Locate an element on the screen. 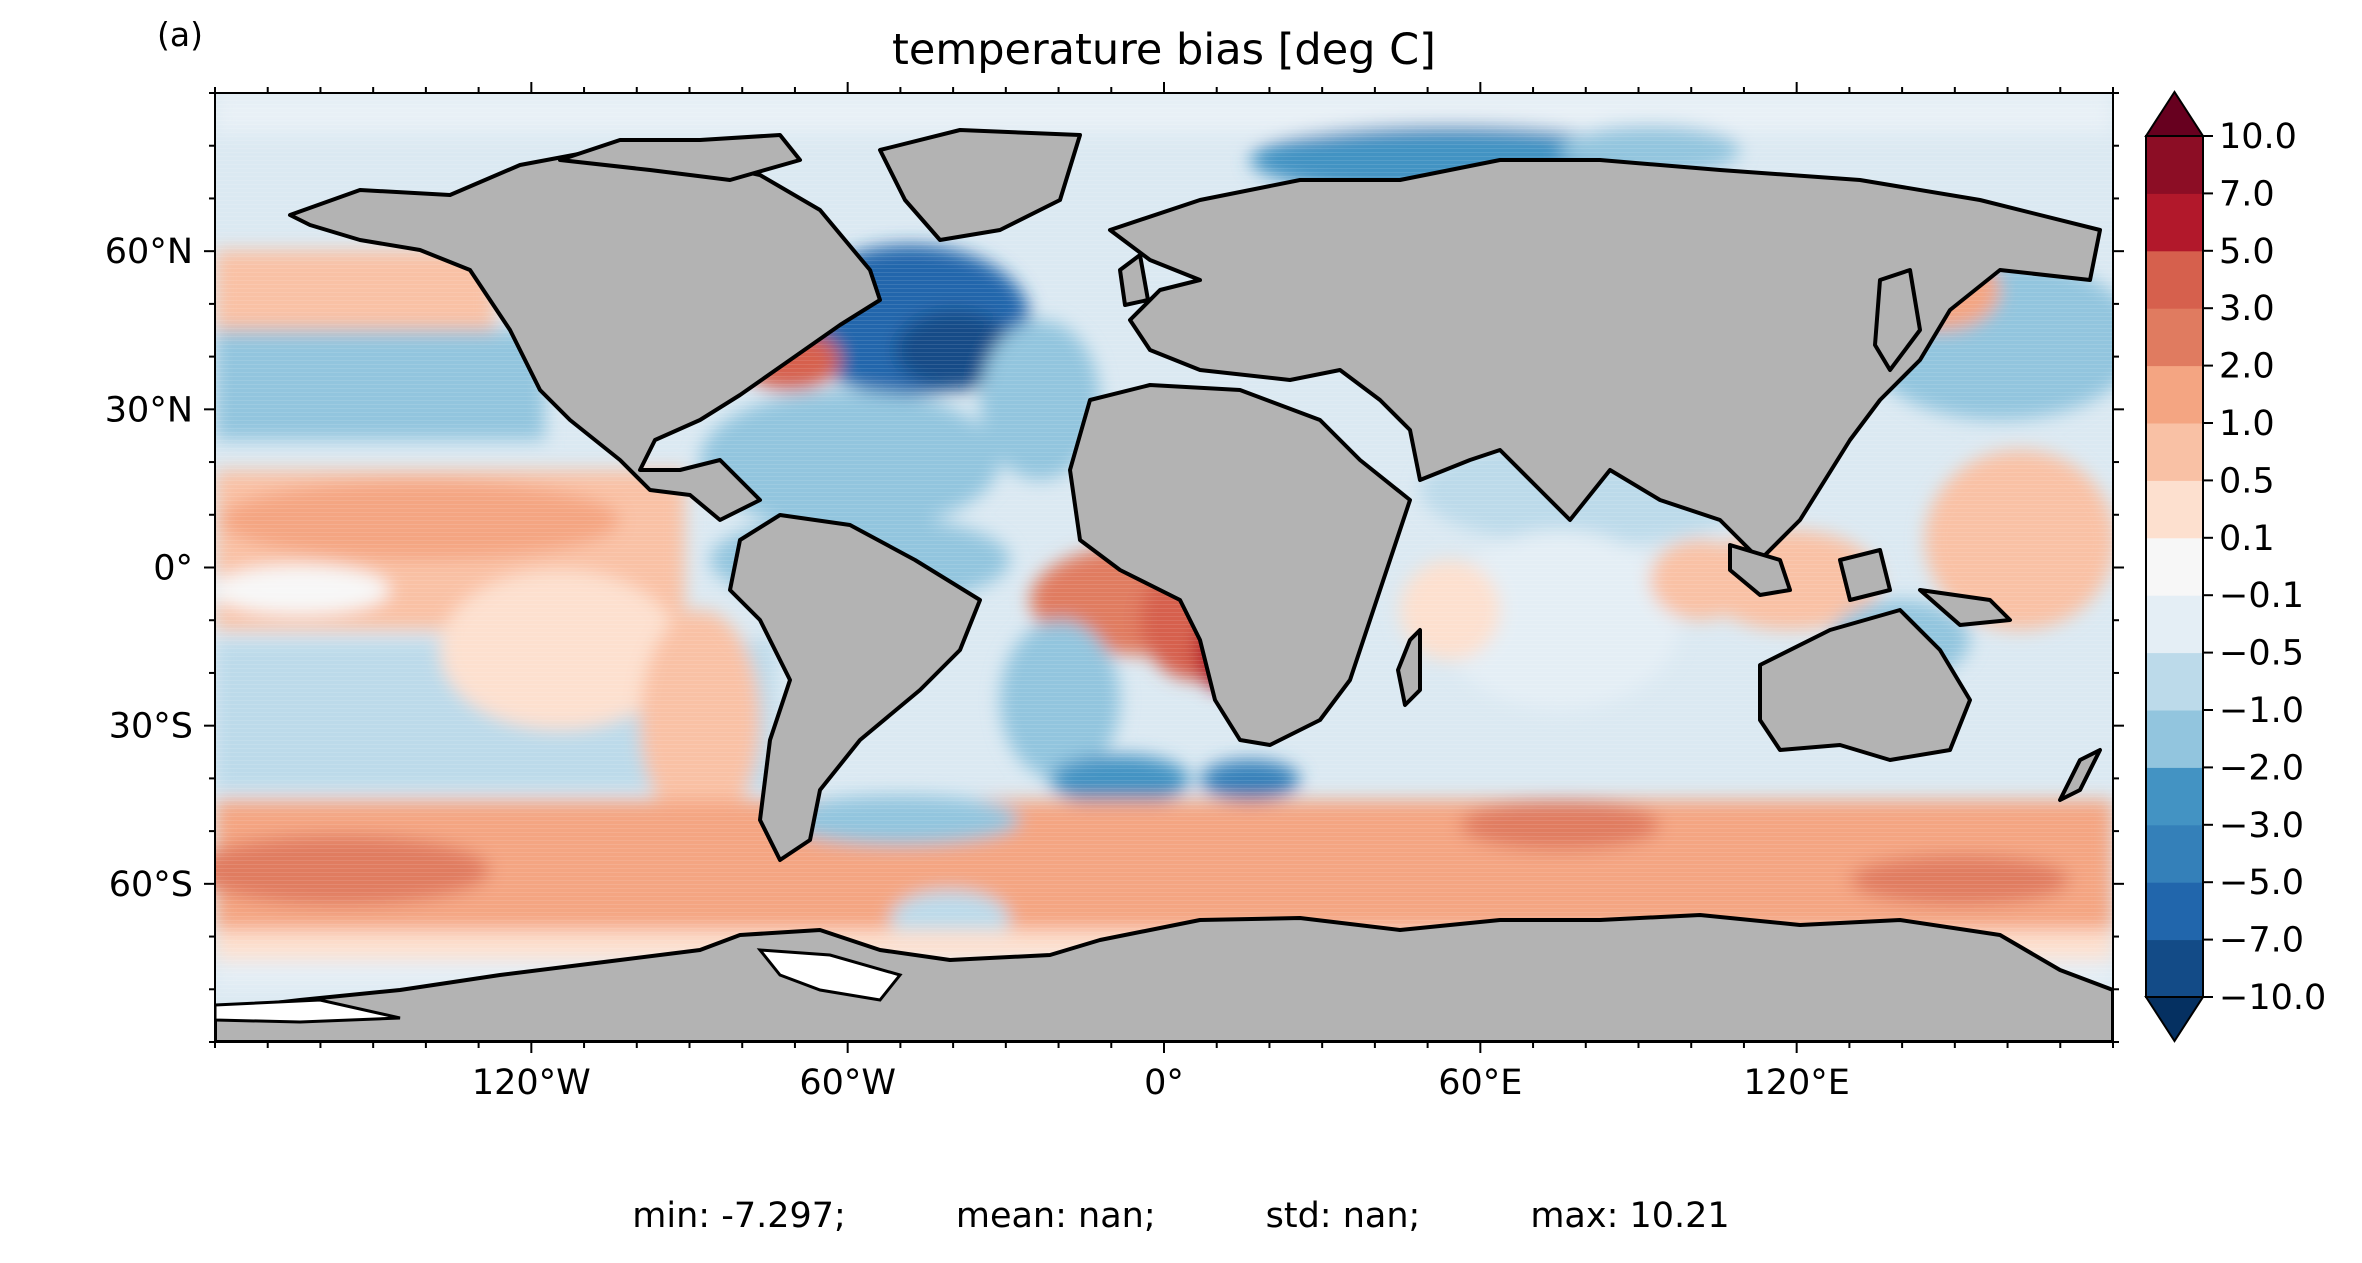 The height and width of the screenshot is (1263, 2362). stat-mean: mean: nan; is located at coordinates (1055, 1216).